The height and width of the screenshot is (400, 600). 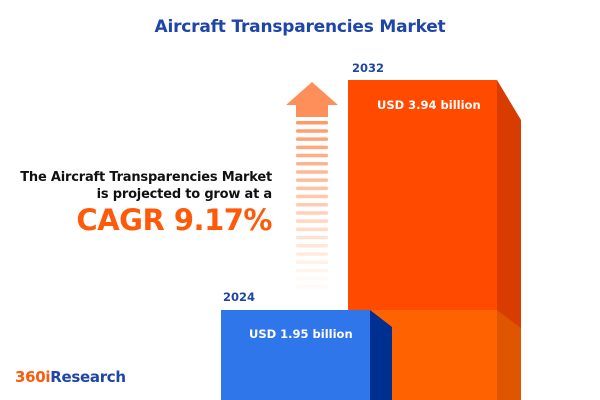 What do you see at coordinates (239, 297) in the screenshot?
I see `year-label-2024: 2024` at bounding box center [239, 297].